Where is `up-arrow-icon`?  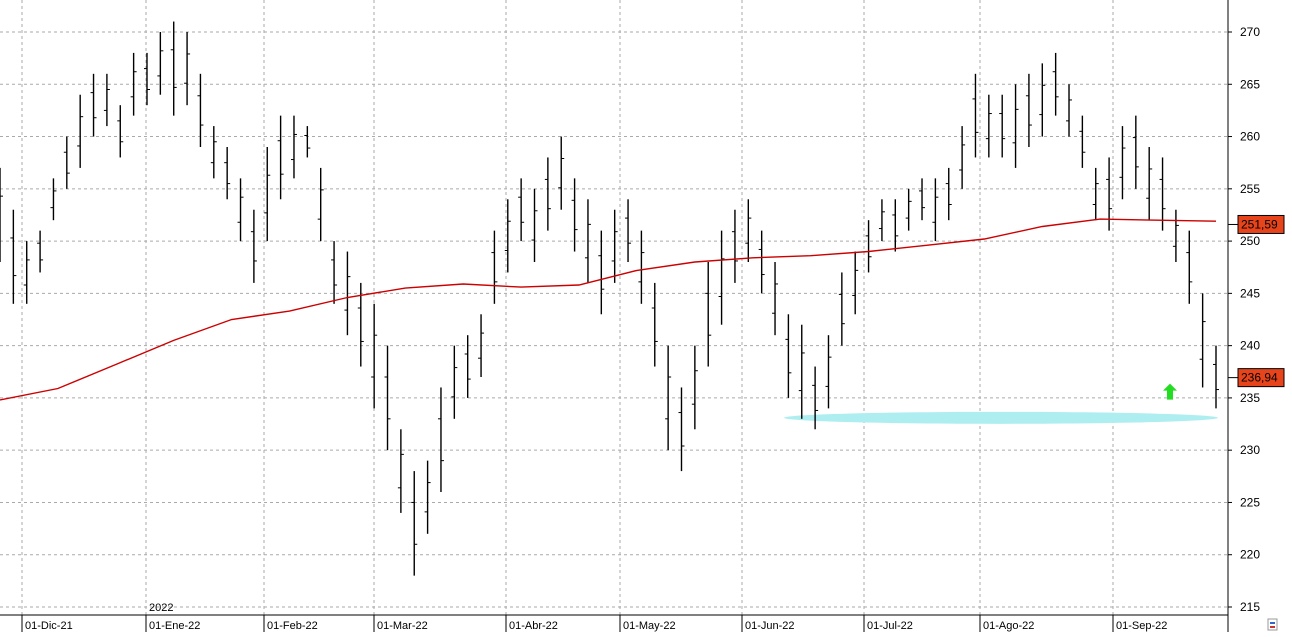
up-arrow-icon is located at coordinates (1170, 391).